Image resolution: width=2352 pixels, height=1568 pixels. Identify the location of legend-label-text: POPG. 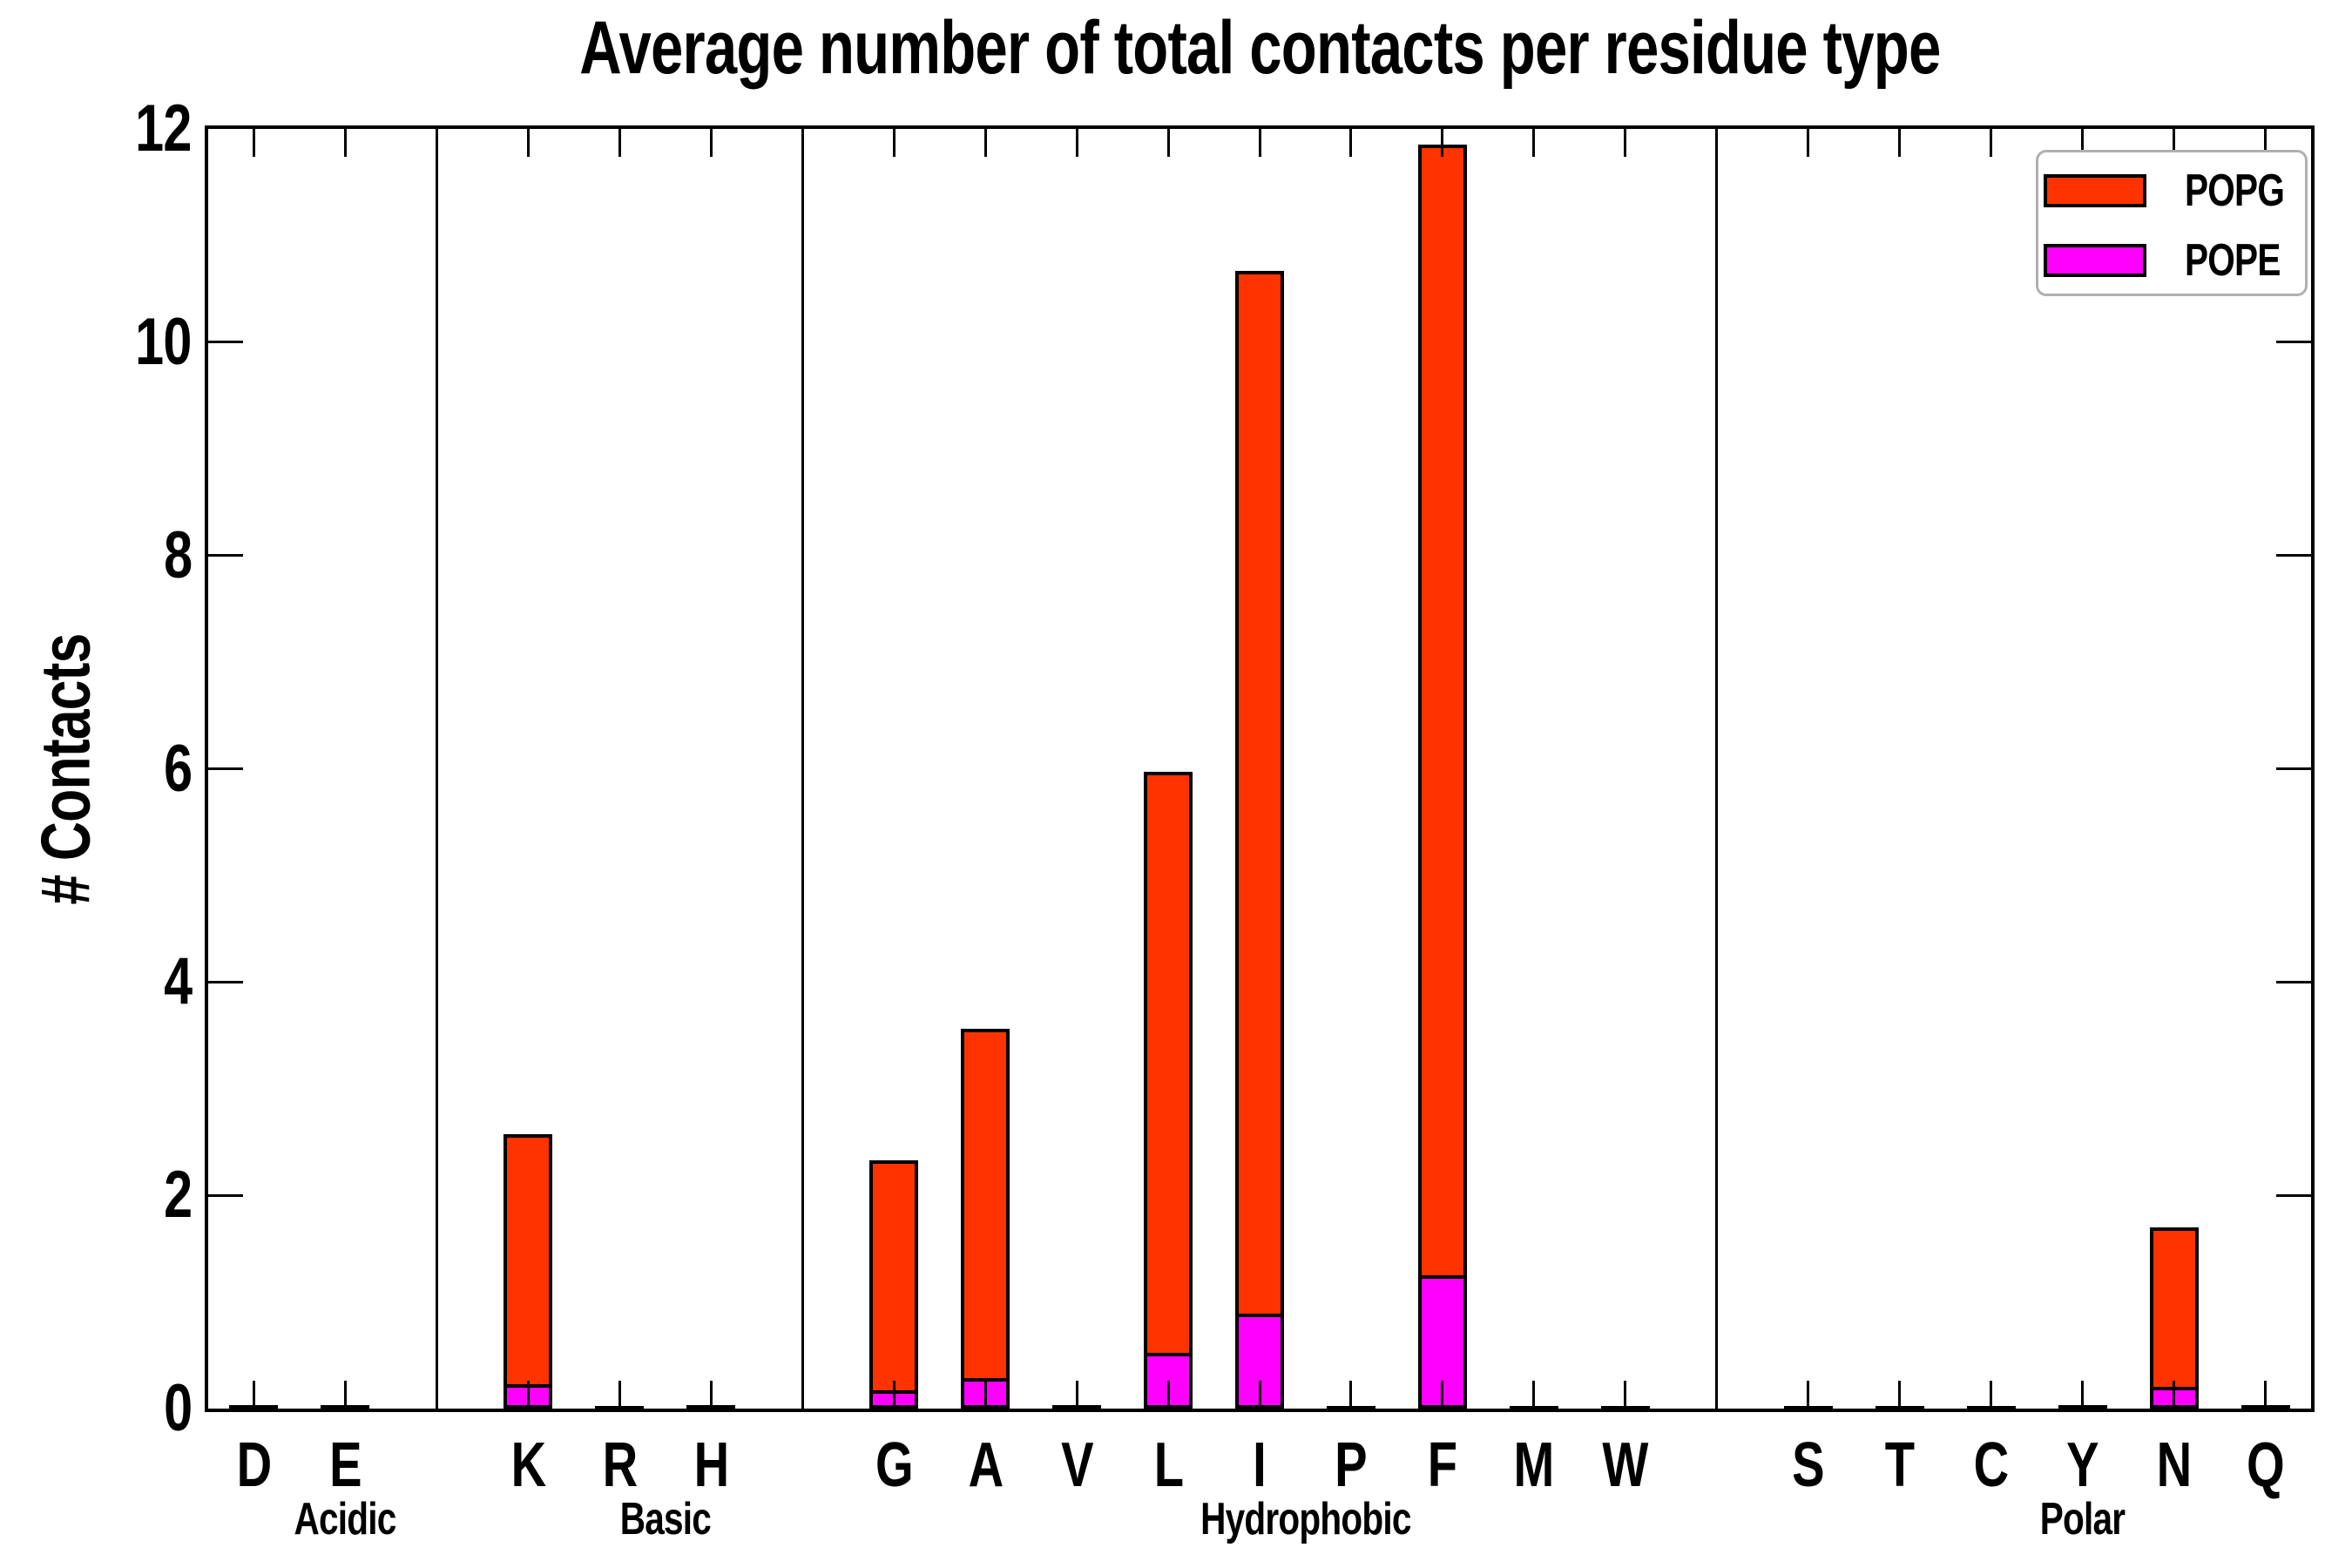
(2235, 191).